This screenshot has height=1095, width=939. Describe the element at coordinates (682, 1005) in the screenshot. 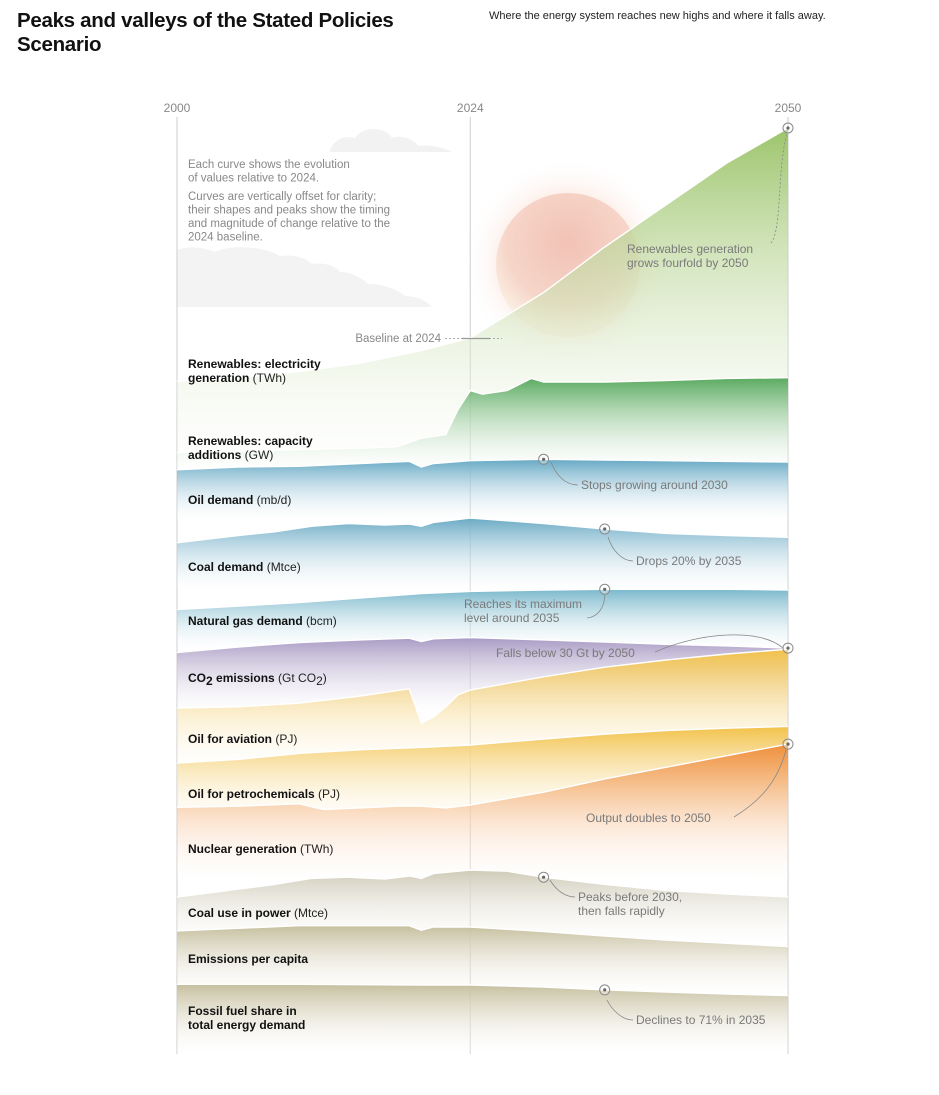

I see `annotation: Declines to 71% in 2035` at that location.